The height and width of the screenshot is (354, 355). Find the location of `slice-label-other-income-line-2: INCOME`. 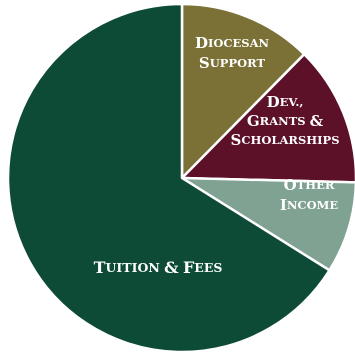

slice-label-other-income-line-2: INCOME is located at coordinates (309, 205).